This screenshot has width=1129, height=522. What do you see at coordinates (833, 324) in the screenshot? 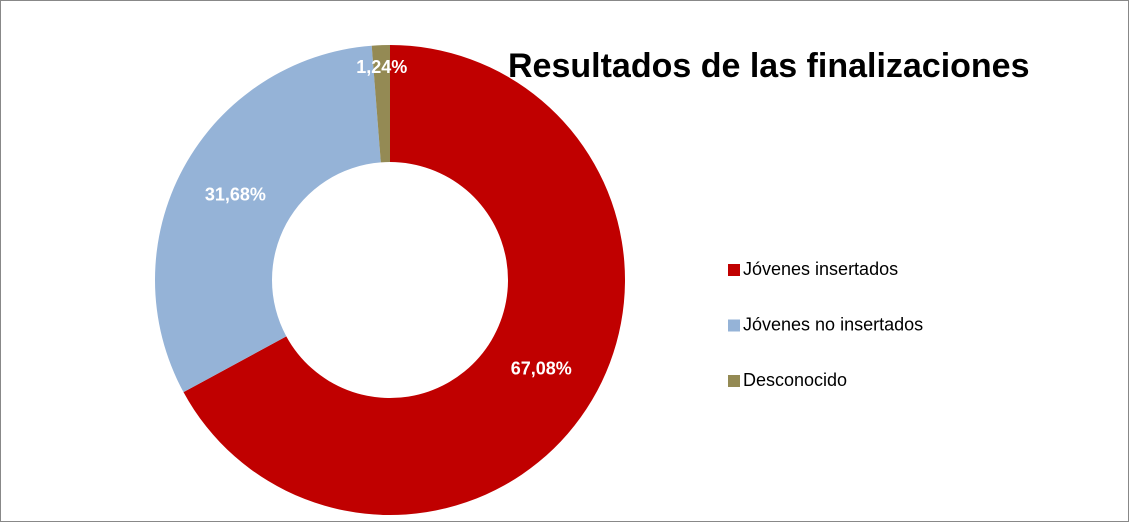
I see `legend-label: Jóvenes no insertados` at bounding box center [833, 324].